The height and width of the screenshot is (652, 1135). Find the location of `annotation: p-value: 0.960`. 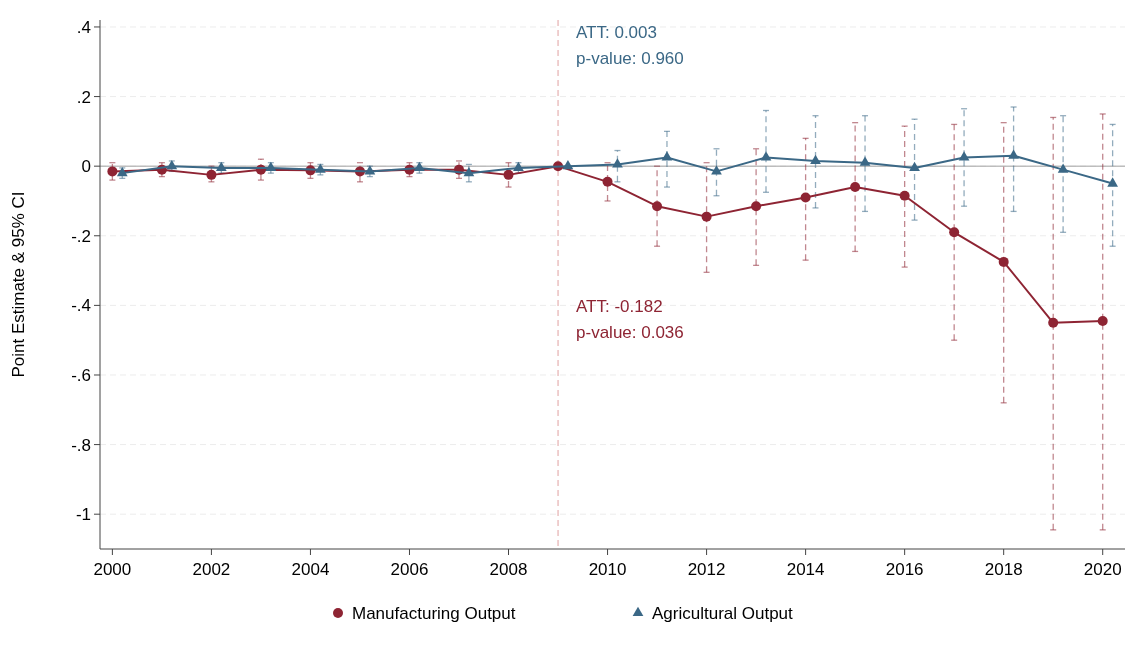

annotation: p-value: 0.960 is located at coordinates (630, 58).